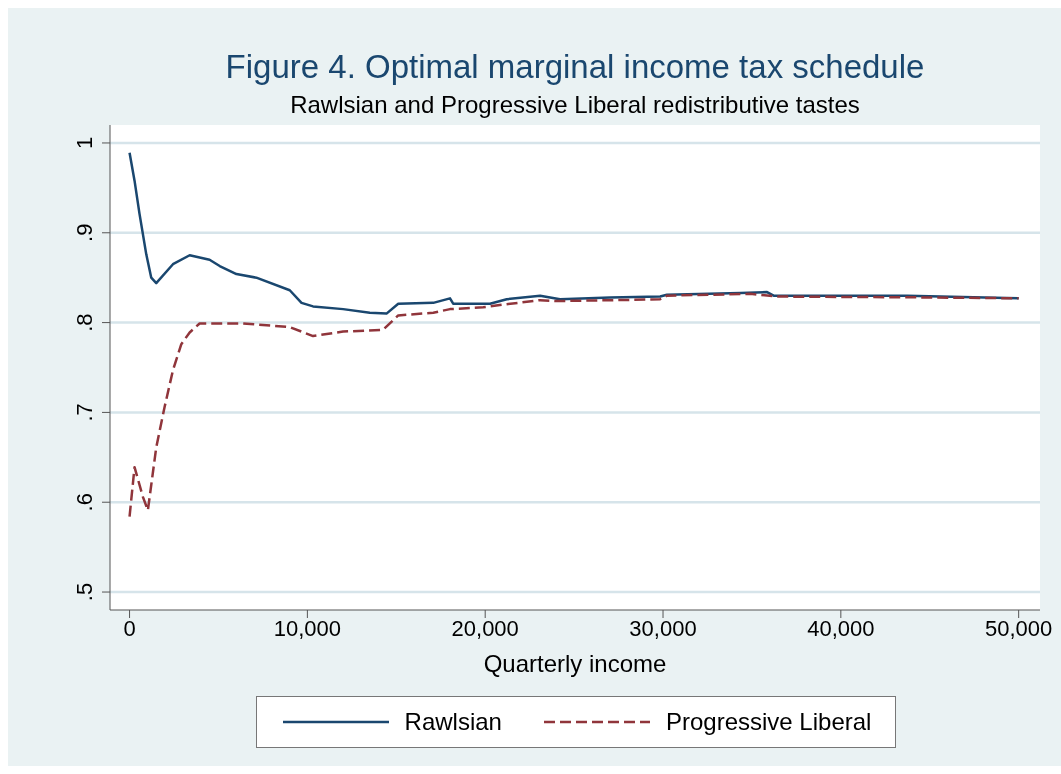 Image resolution: width=1061 pixels, height=774 pixels. I want to click on y-tick-label: .7, so click(84, 412).